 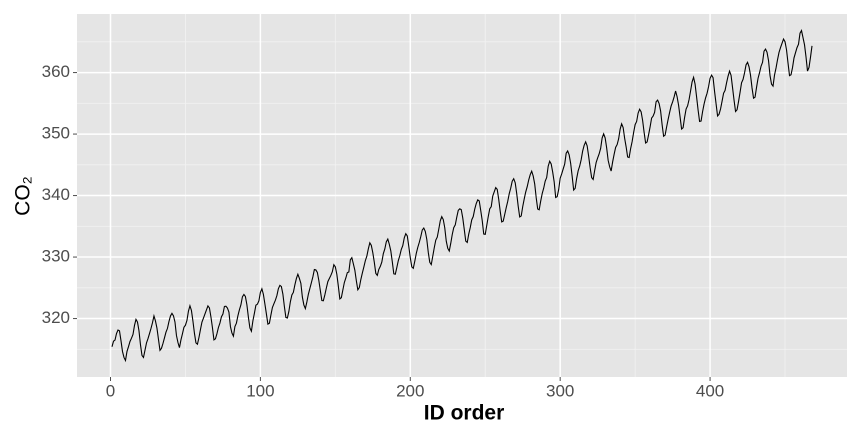 I want to click on y-tick-label: 330, so click(x=56, y=256).